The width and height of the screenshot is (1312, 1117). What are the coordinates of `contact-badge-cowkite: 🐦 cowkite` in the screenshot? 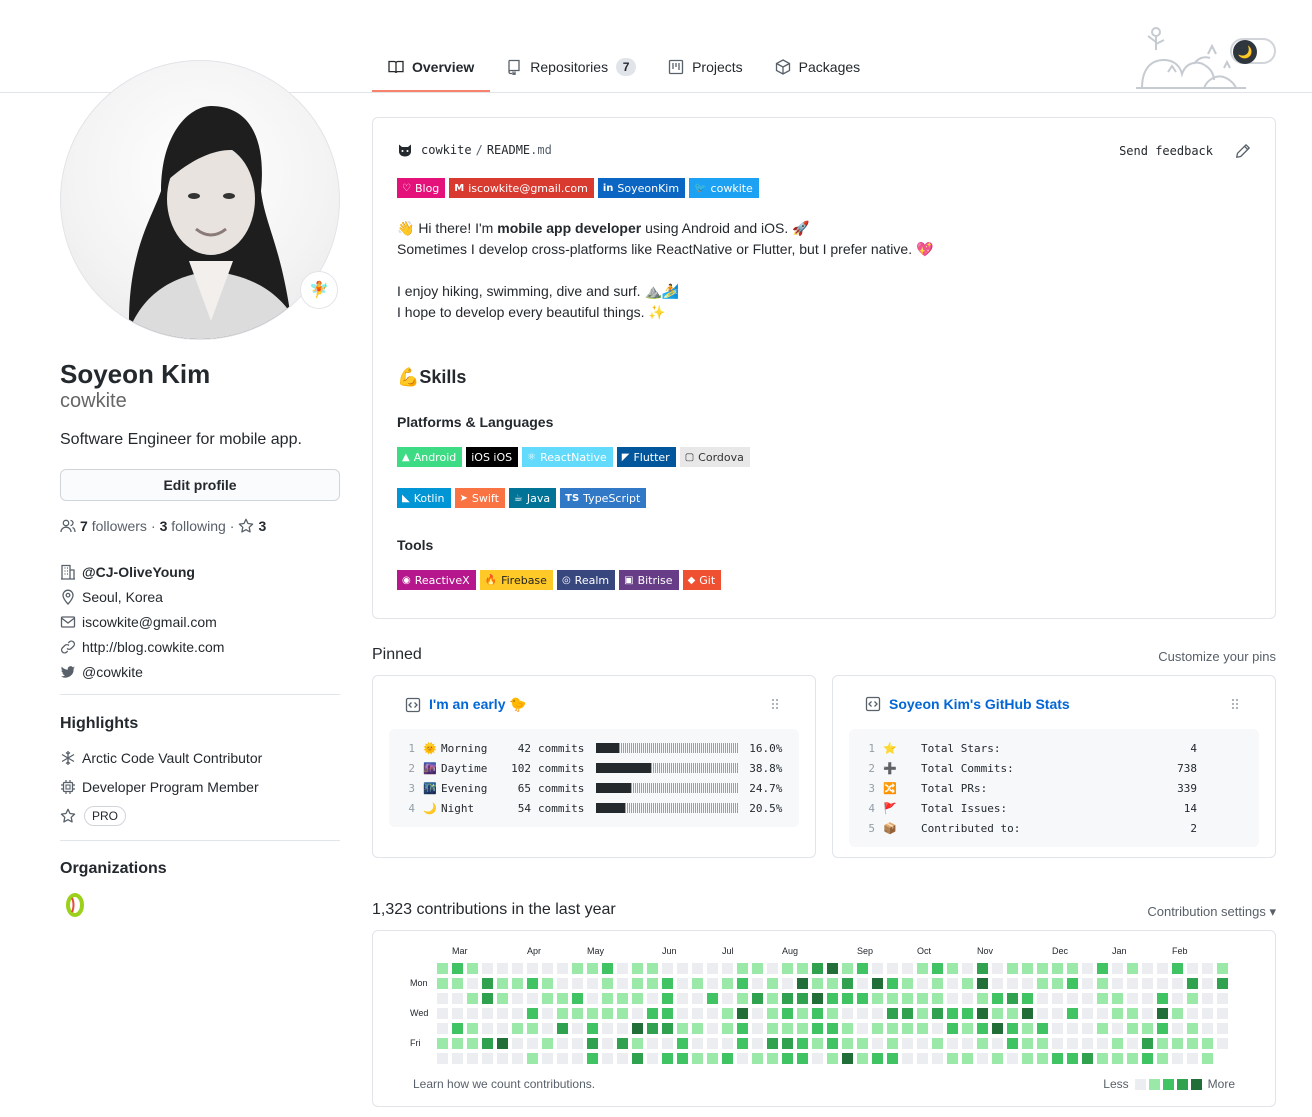 It's located at (724, 188).